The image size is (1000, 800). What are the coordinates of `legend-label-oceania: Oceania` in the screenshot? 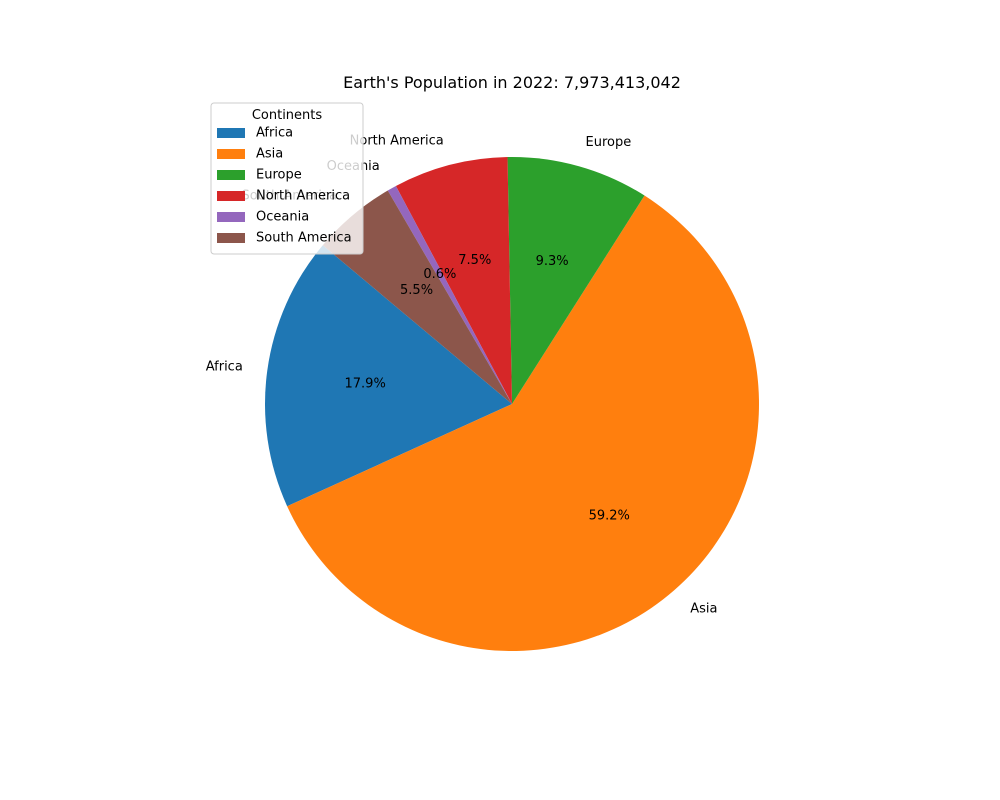 It's located at (282, 217).